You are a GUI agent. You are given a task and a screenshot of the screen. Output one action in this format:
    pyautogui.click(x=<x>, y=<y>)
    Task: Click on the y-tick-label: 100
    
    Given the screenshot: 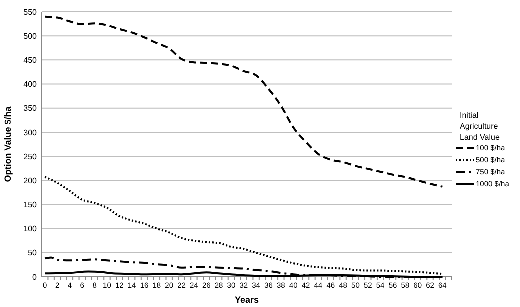 What is the action you would take?
    pyautogui.click(x=31, y=229)
    